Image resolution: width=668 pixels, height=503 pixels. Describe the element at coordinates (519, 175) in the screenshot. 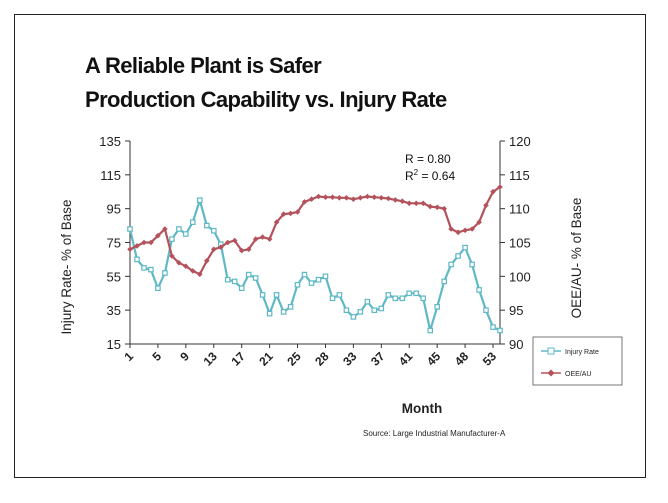

I see `y-right-tick-label: 115` at that location.